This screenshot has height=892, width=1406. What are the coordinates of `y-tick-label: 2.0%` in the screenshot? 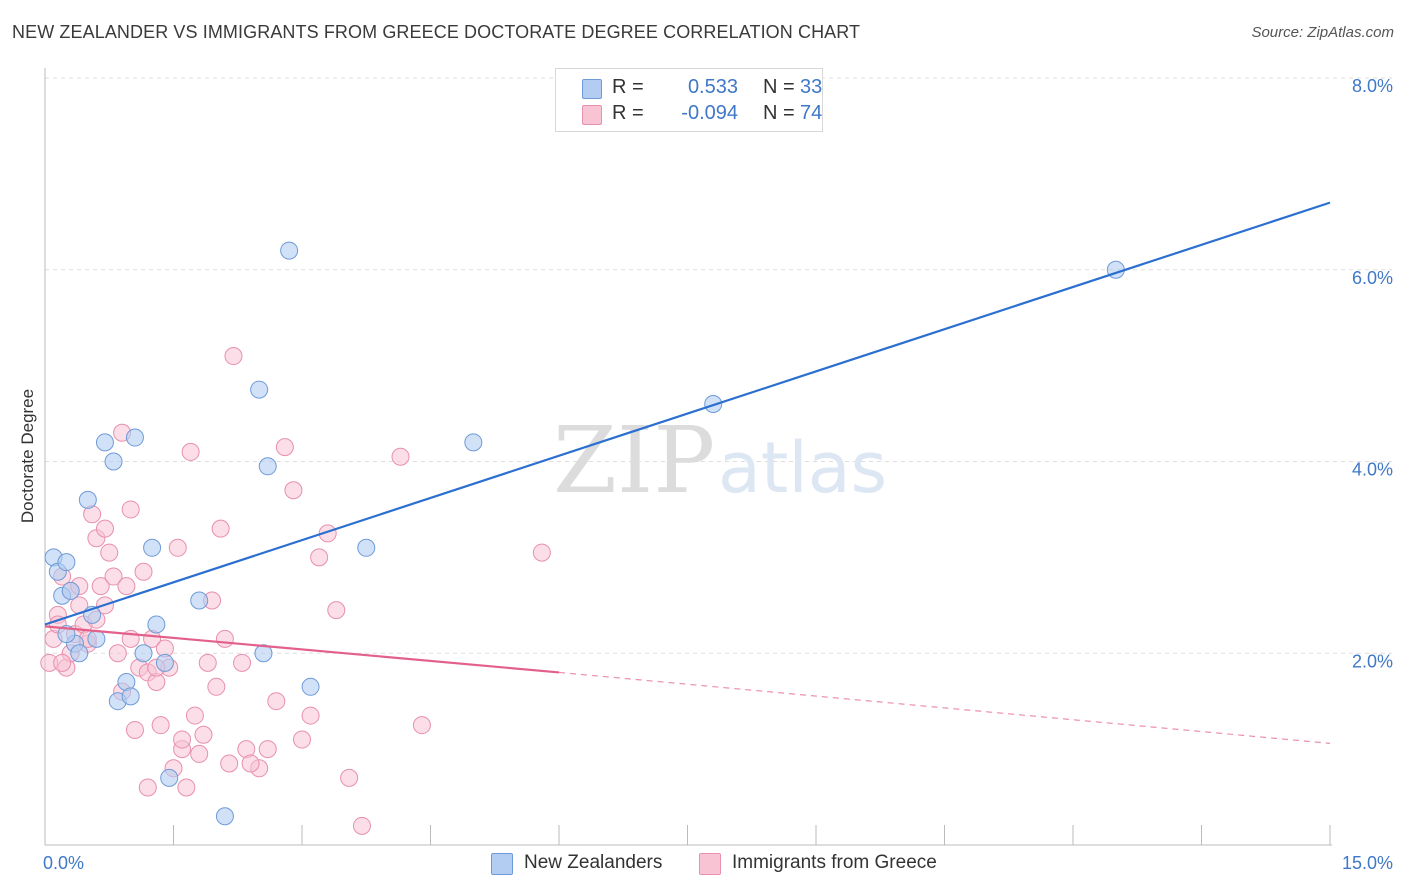 It's located at (1372, 661).